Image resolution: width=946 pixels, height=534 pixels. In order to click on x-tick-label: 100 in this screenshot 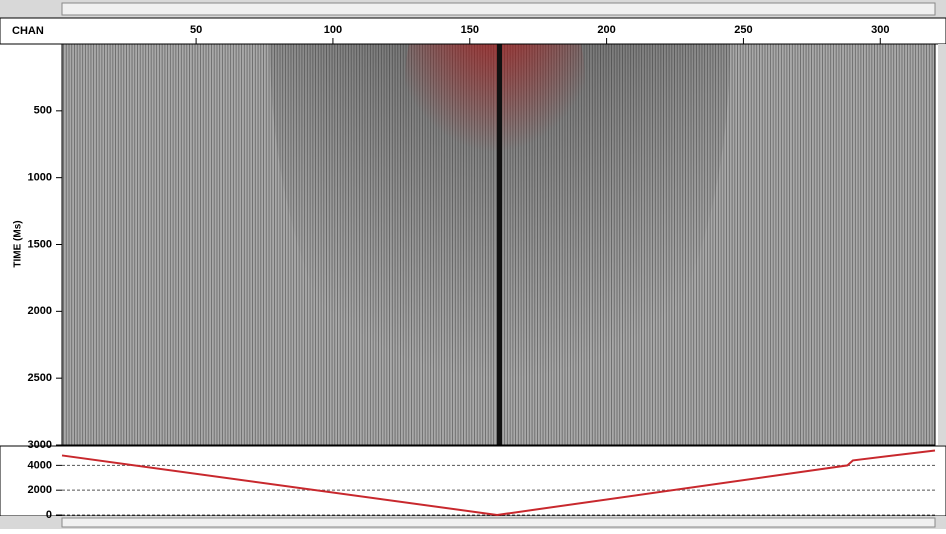, I will do `click(333, 30)`.